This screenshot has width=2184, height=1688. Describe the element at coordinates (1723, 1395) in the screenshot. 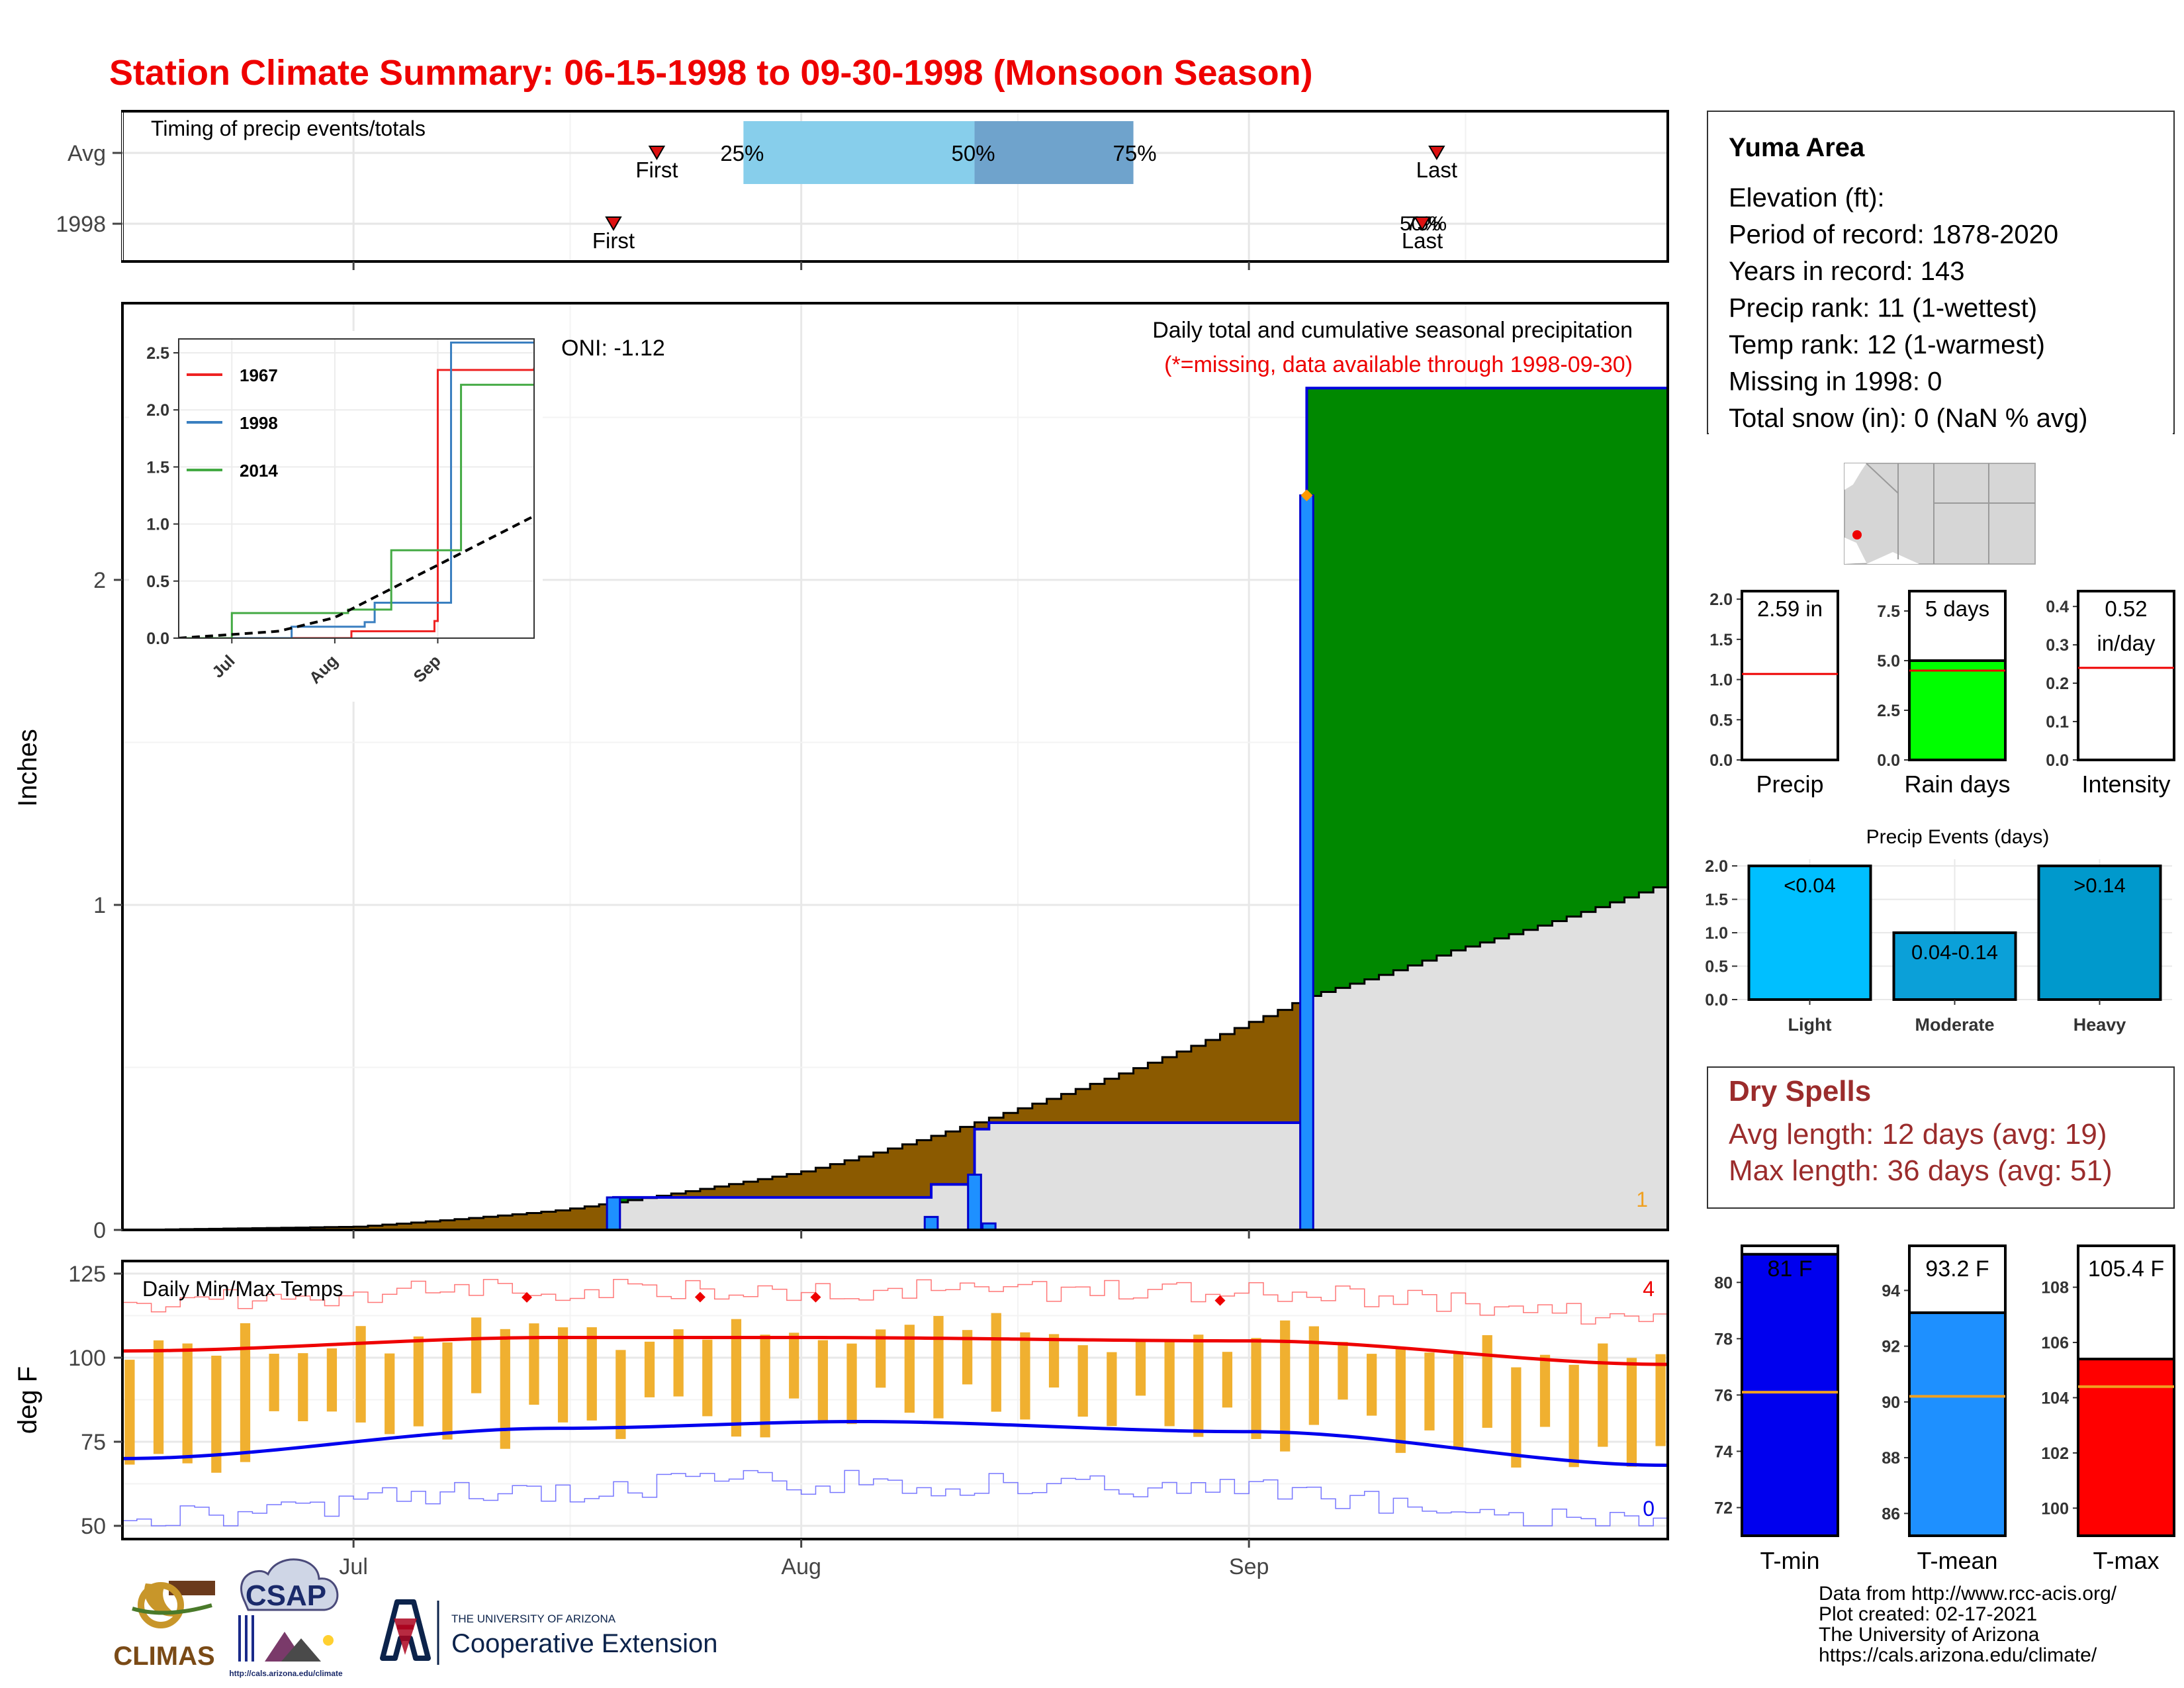

I see `tbar-ytick-label: 76` at that location.